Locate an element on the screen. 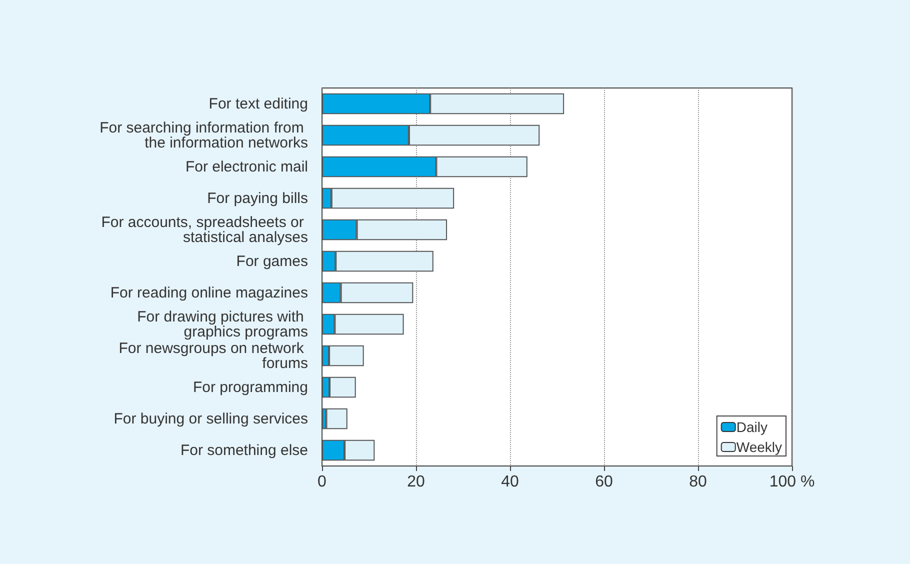 The height and width of the screenshot is (564, 910). bar is located at coordinates (337, 419).